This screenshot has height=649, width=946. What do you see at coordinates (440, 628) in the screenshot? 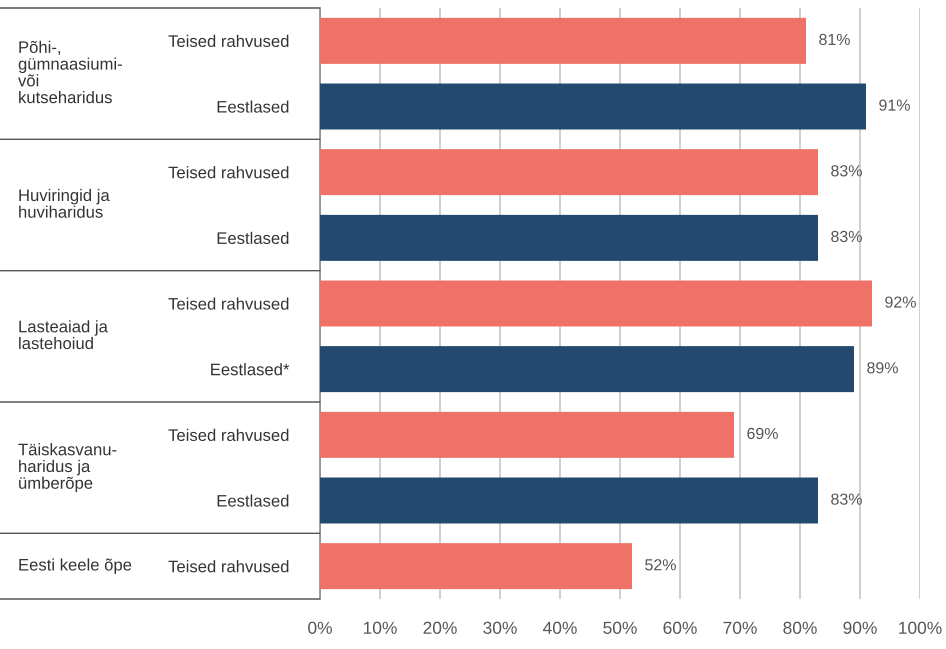
I see `x-tick-label: 20%` at bounding box center [440, 628].